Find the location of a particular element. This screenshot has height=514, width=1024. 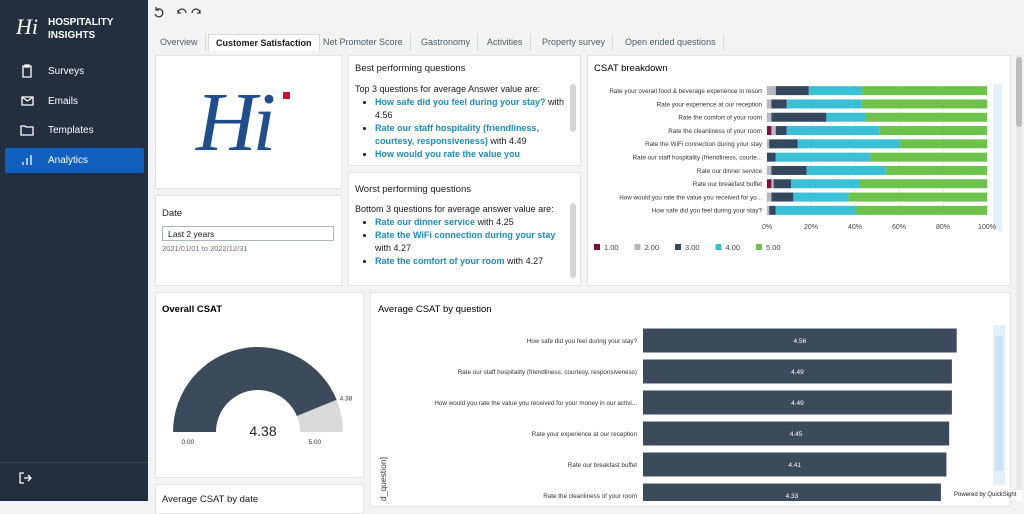

menu-item: Surveys is located at coordinates (74, 71).